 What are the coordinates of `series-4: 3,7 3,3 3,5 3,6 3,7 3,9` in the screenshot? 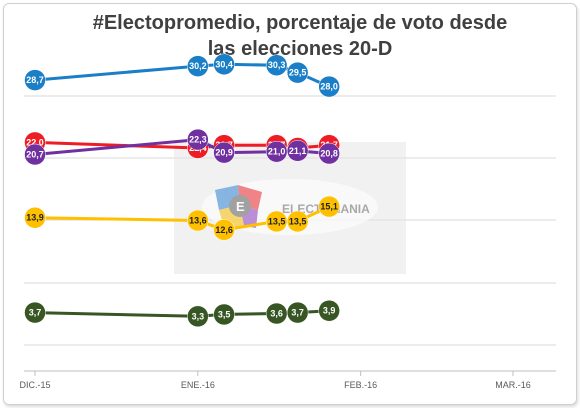 It's located at (182, 313).